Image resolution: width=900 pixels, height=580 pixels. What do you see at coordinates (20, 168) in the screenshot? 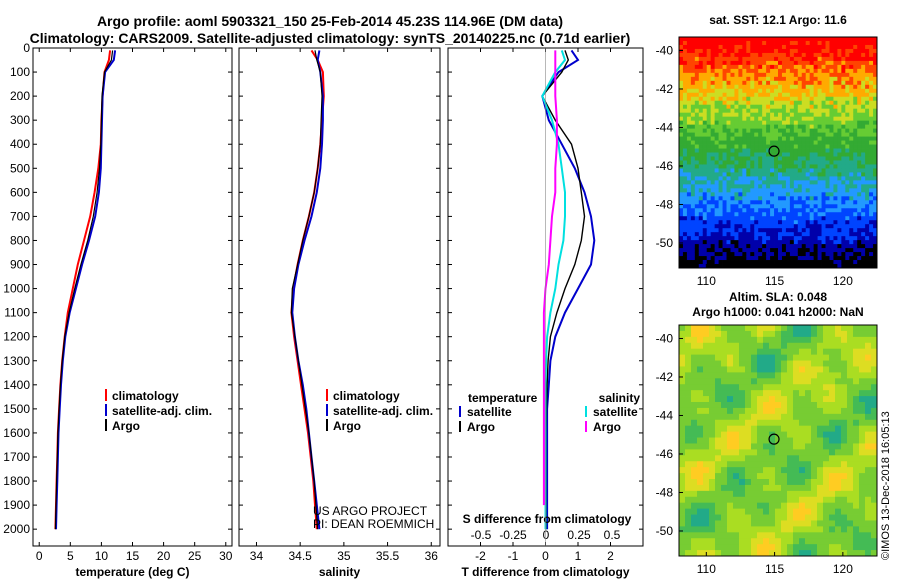
I see `y-tick-label: 500` at bounding box center [20, 168].